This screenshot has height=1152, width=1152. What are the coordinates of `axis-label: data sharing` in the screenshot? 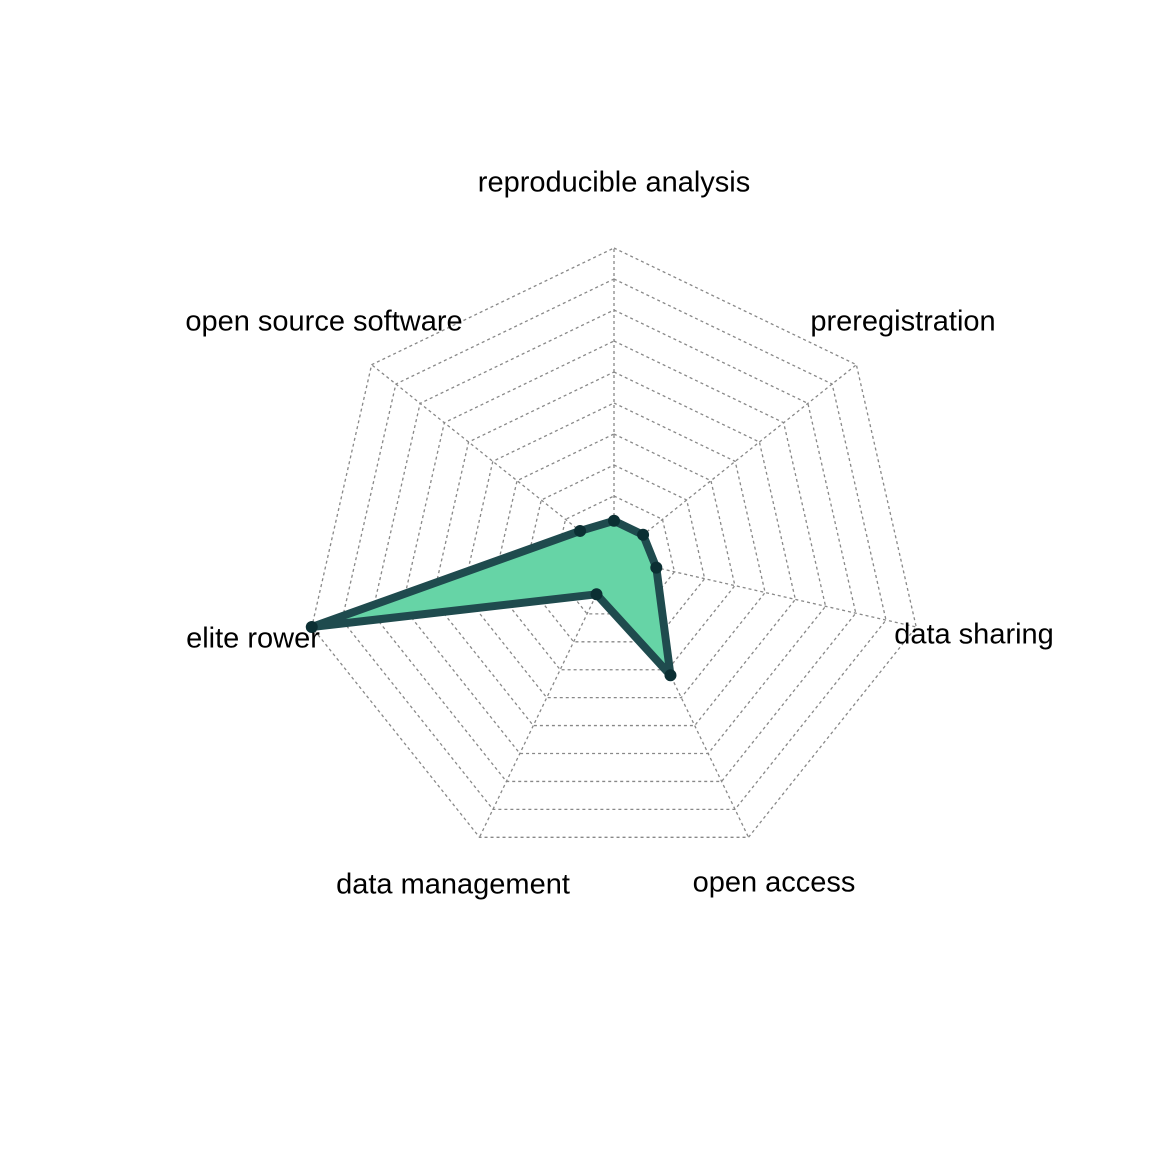 It's located at (974, 635).